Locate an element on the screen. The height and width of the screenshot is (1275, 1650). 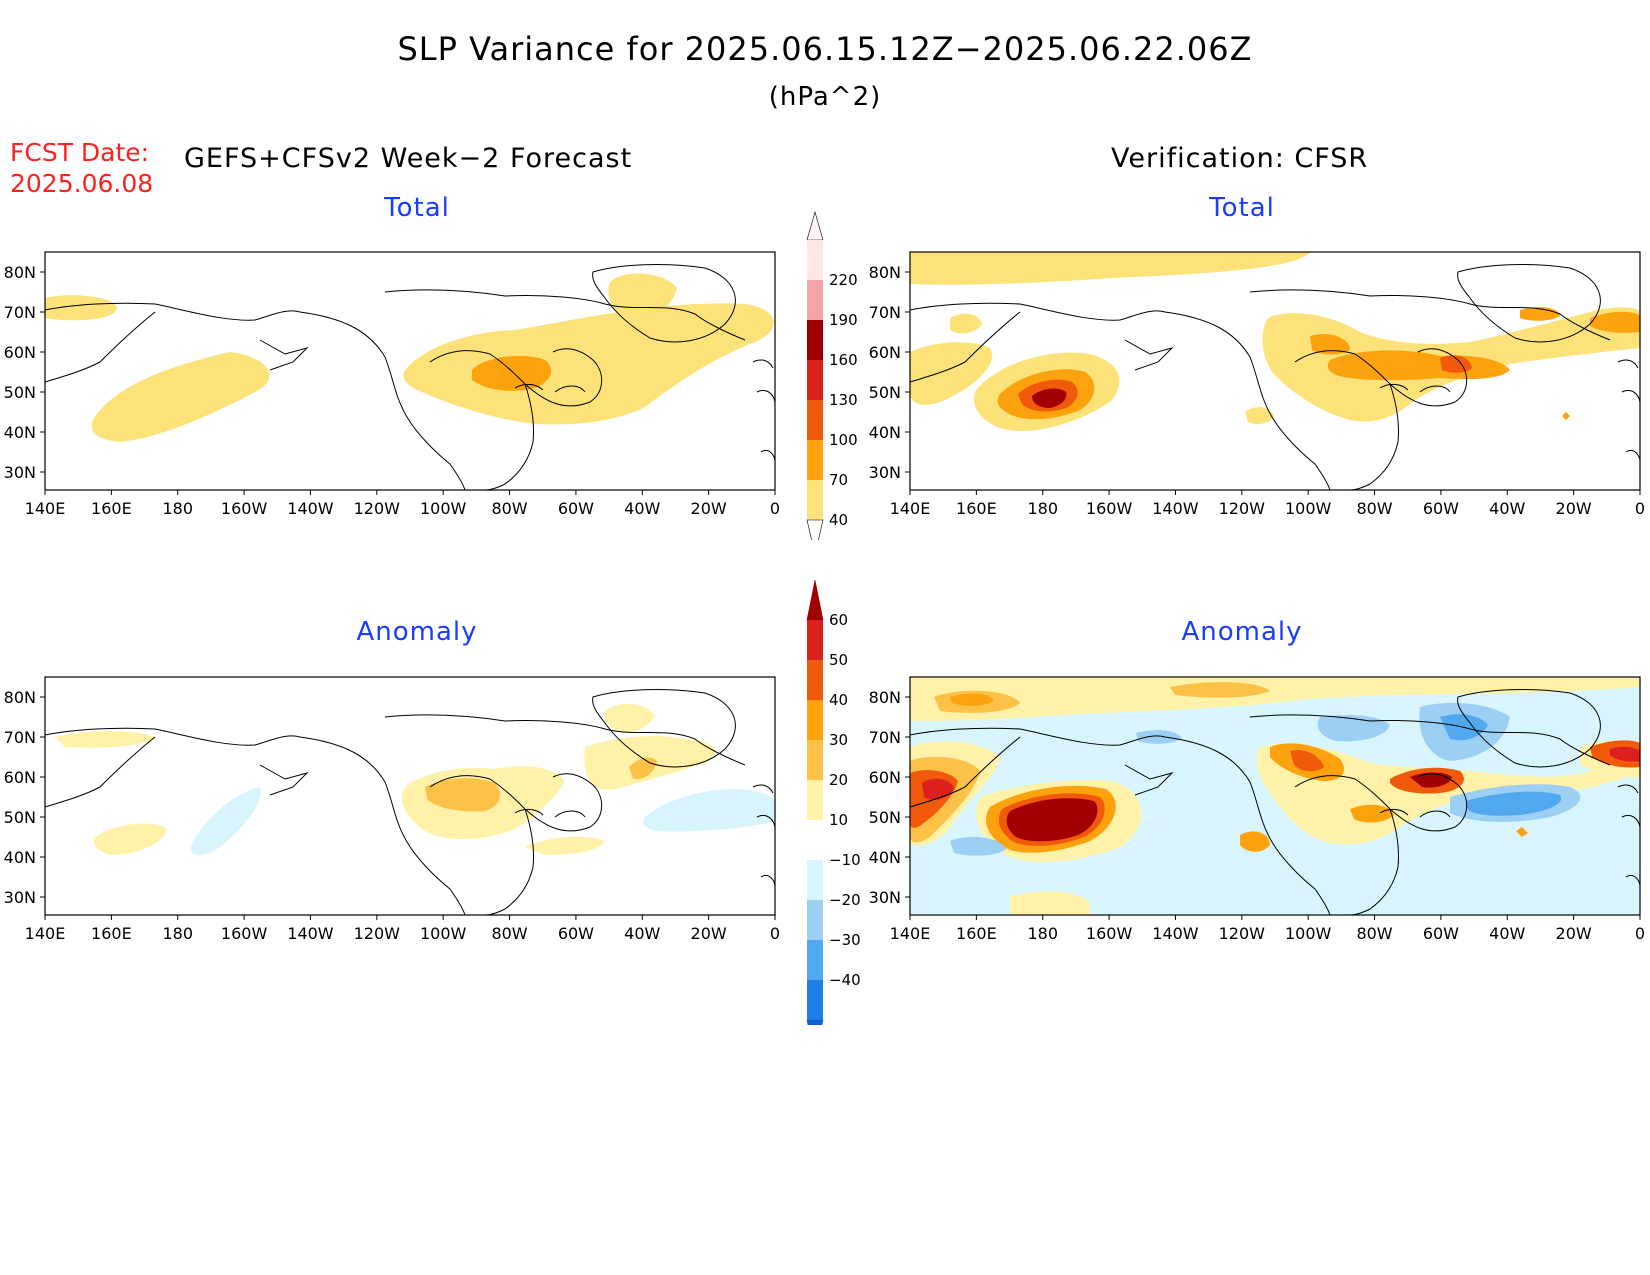
fcst-date-value: 2025.06.08 is located at coordinates (82, 183).